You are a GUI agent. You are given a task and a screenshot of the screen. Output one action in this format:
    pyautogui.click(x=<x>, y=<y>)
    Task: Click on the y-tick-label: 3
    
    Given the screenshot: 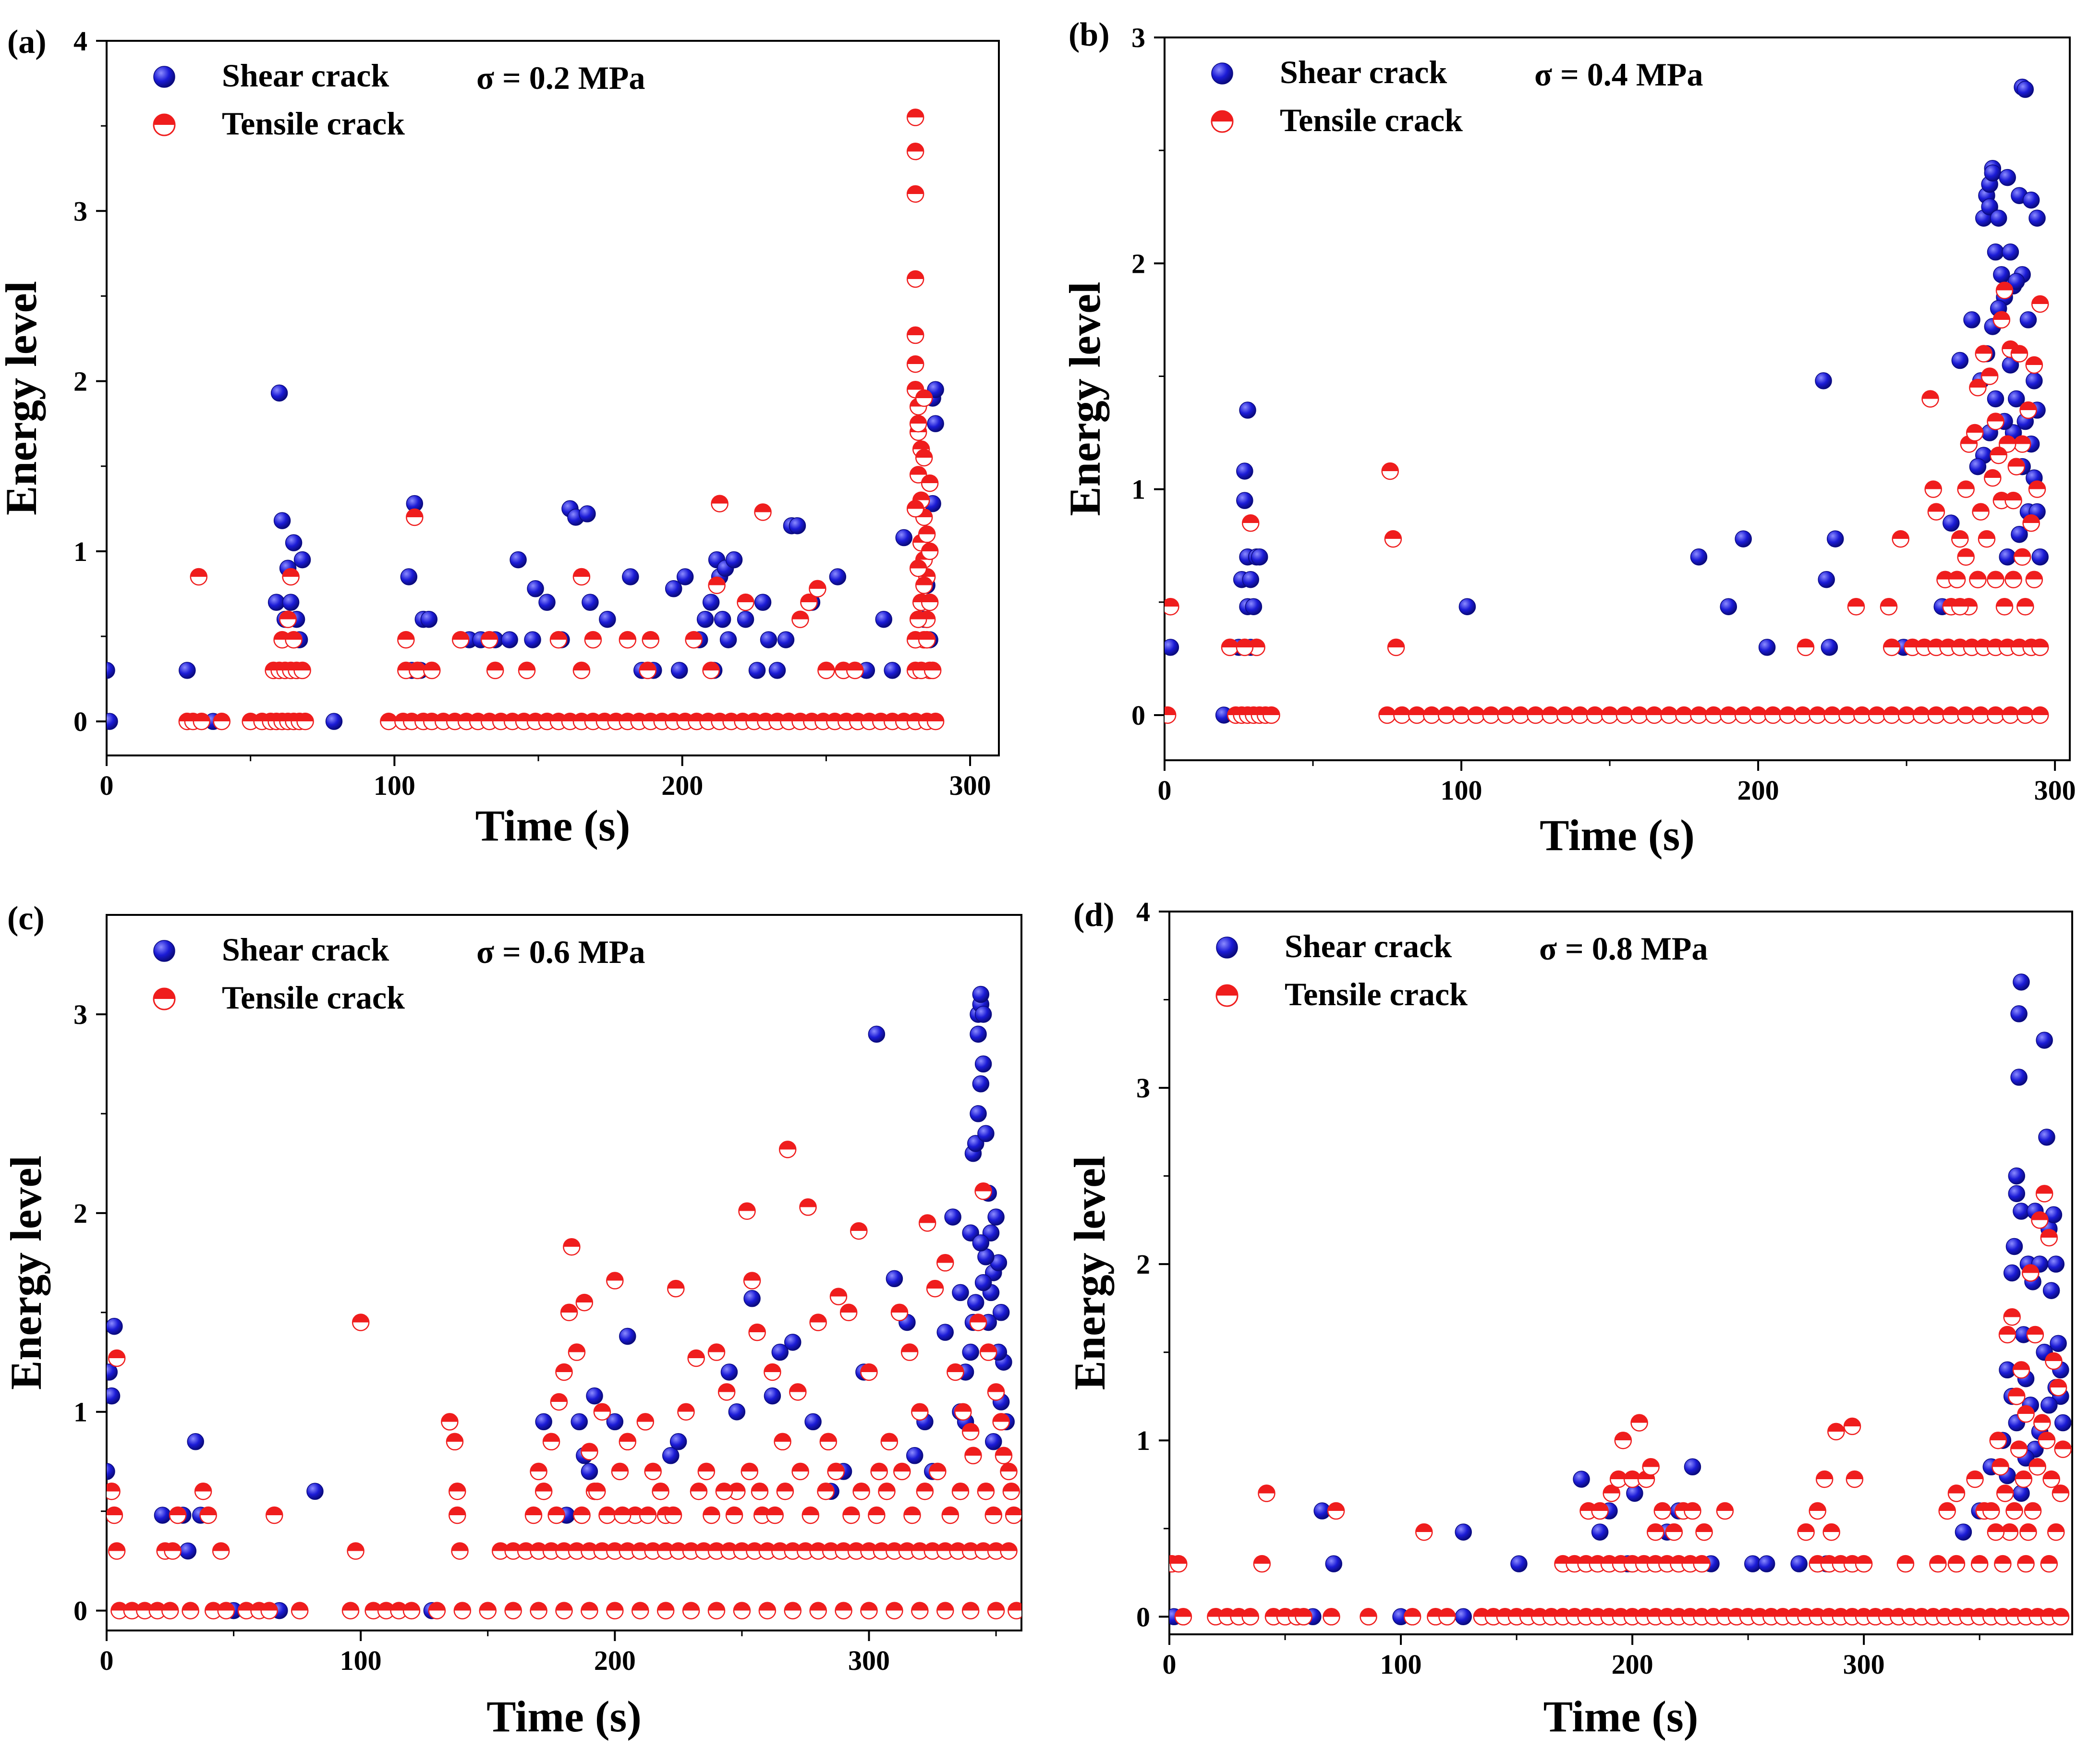 What is the action you would take?
    pyautogui.click(x=1138, y=37)
    